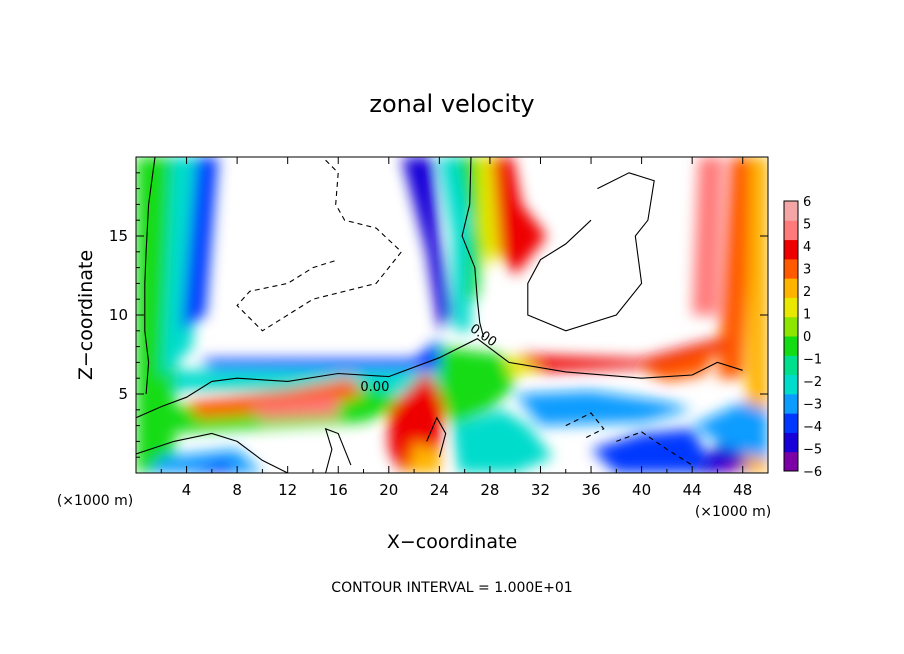 The height and width of the screenshot is (654, 904). Describe the element at coordinates (237, 490) in the screenshot. I see `x-tick-label-8: 8` at that location.